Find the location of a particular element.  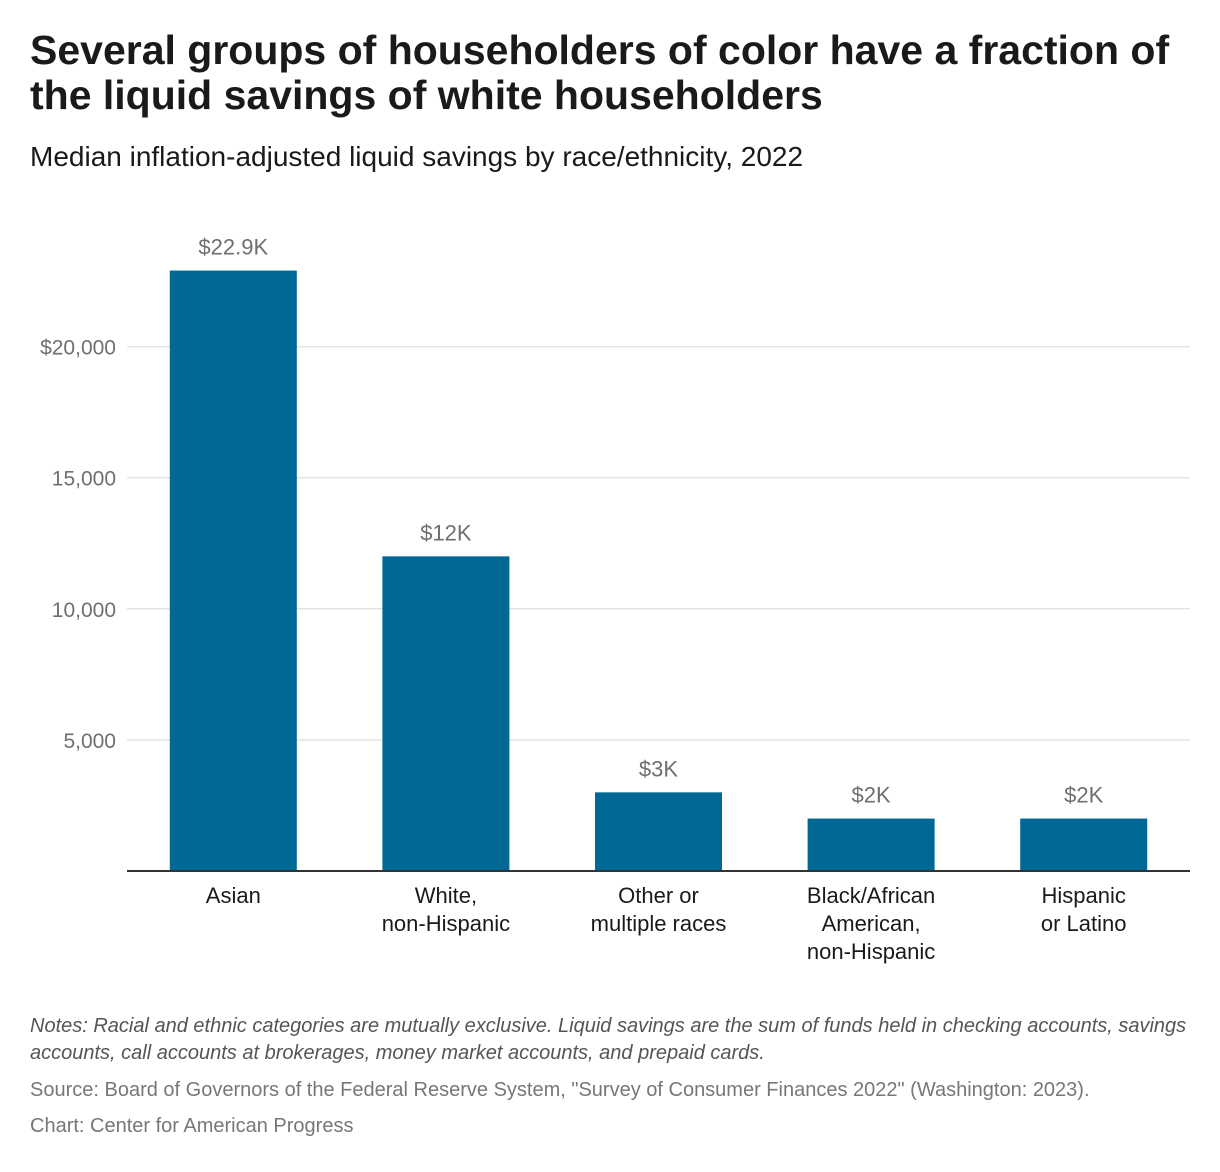

x-category-label-line: White, is located at coordinates (446, 895).